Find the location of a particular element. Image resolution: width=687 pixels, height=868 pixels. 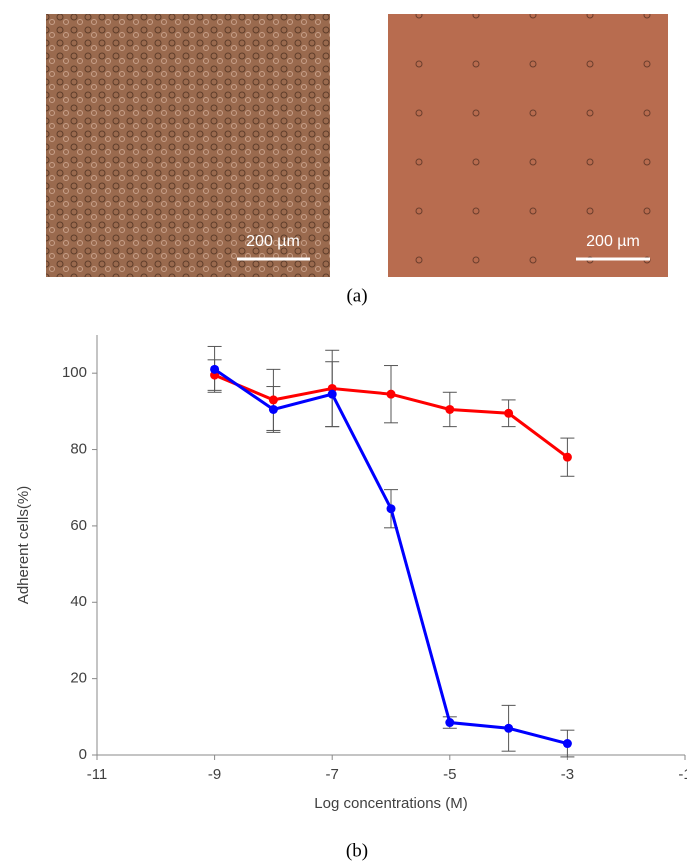

x-tick-label: -7 is located at coordinates (332, 774).